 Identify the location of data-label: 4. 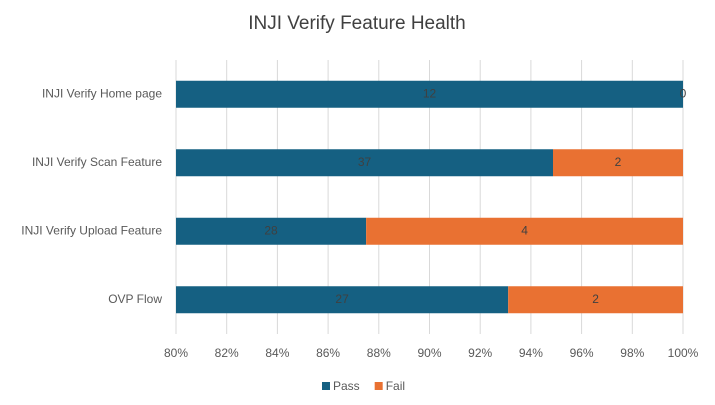
(524, 230).